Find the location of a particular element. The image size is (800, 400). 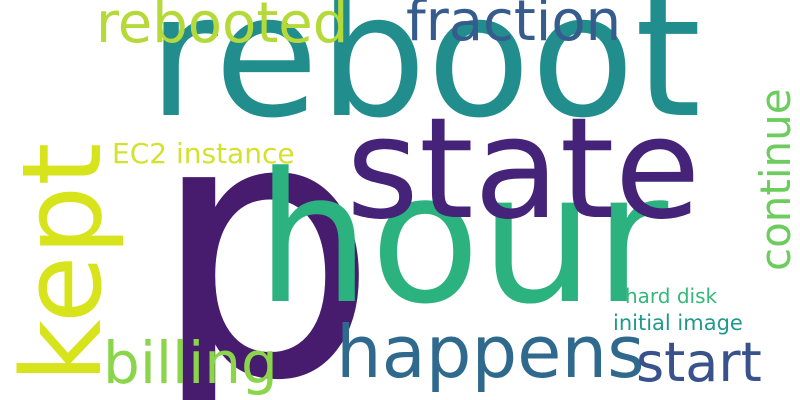

word-rebooted: rebooted is located at coordinates (222, 28).